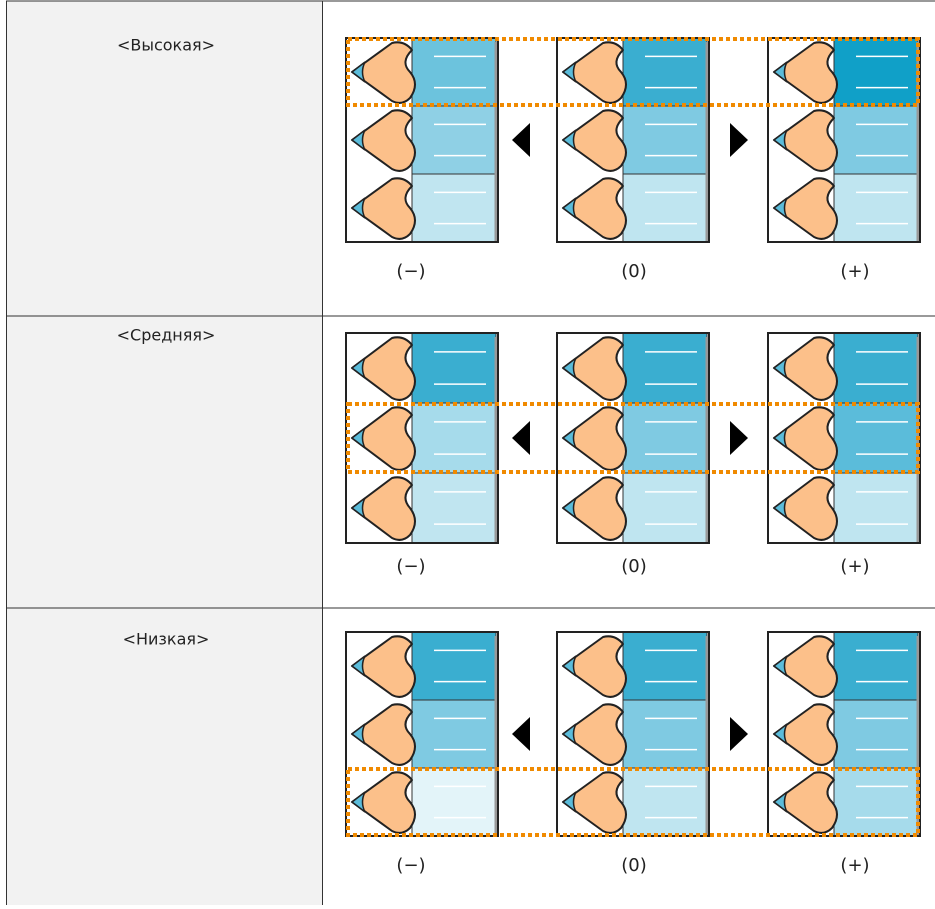 The width and height of the screenshot is (935, 909). Describe the element at coordinates (166, 335) in the screenshot. I see `level-label: <Средняя>` at that location.